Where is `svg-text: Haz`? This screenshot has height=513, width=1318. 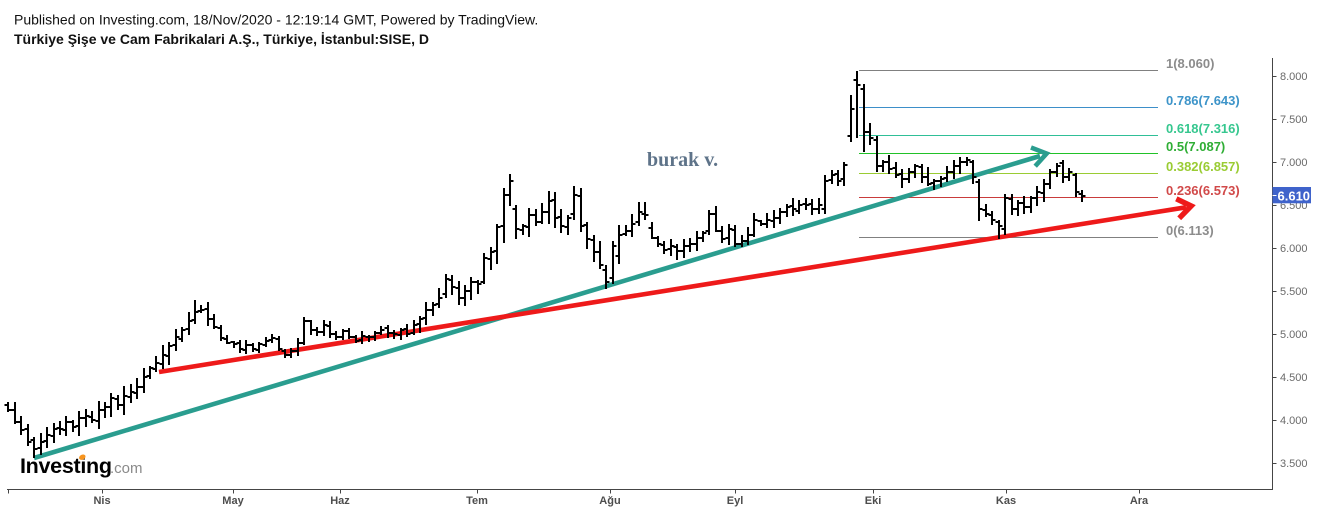
svg-text: Haz is located at coordinates (340, 501).